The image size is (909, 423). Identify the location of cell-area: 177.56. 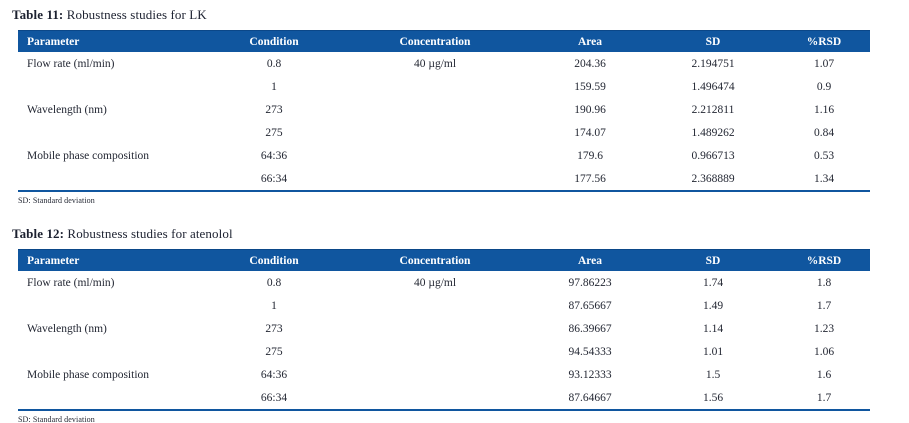
(590, 178).